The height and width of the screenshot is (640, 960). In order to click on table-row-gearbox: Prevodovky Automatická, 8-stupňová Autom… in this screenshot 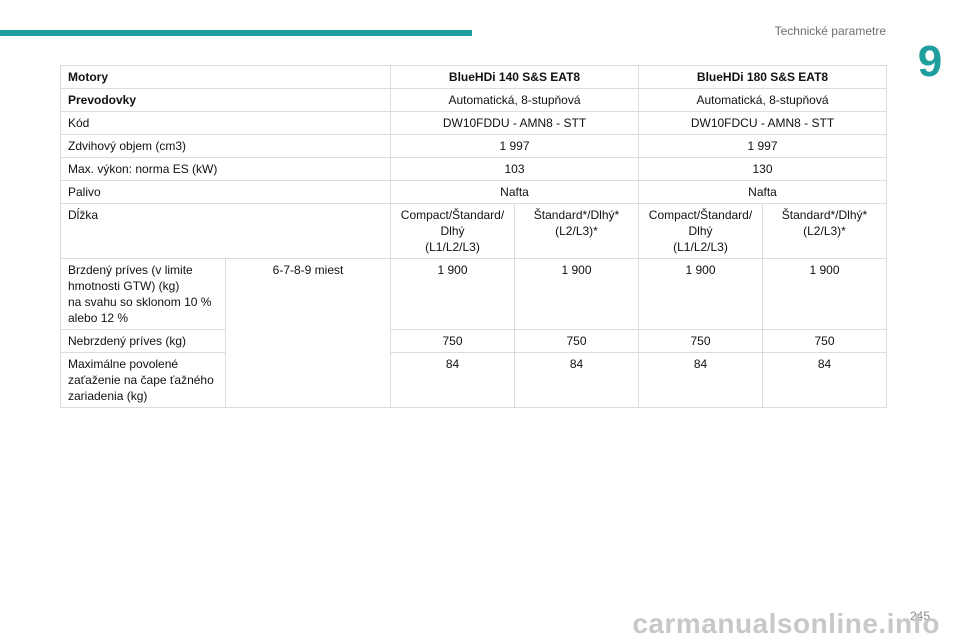, I will do `click(473, 100)`.